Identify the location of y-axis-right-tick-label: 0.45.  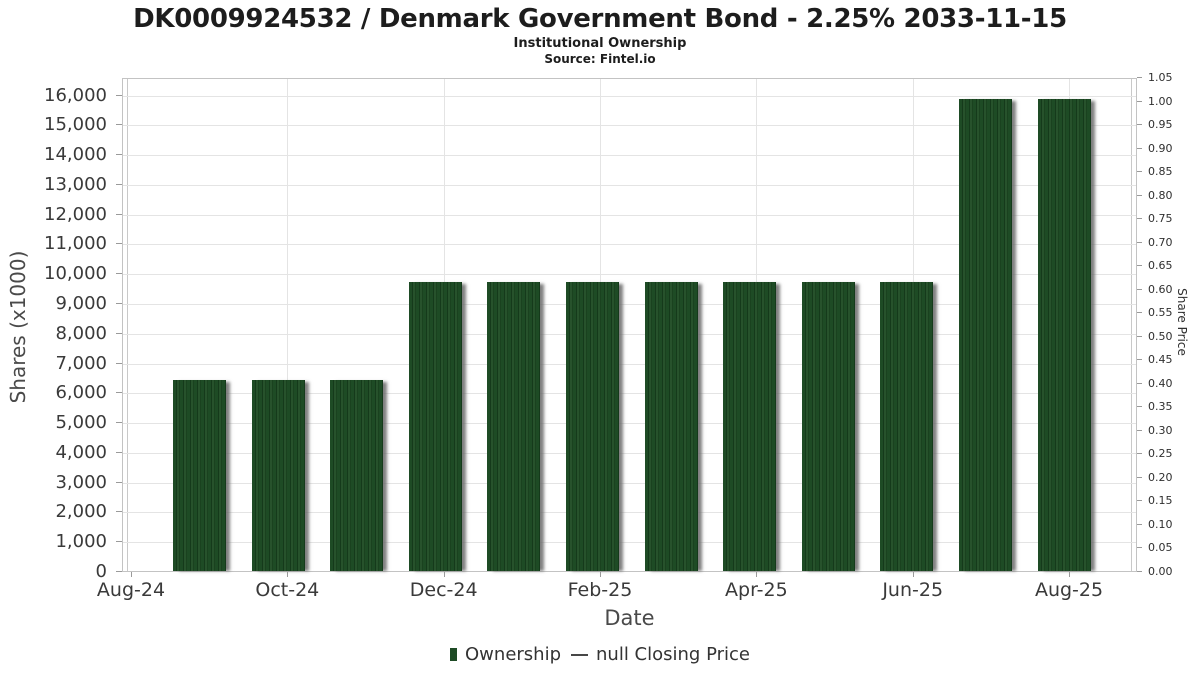
(1160, 360).